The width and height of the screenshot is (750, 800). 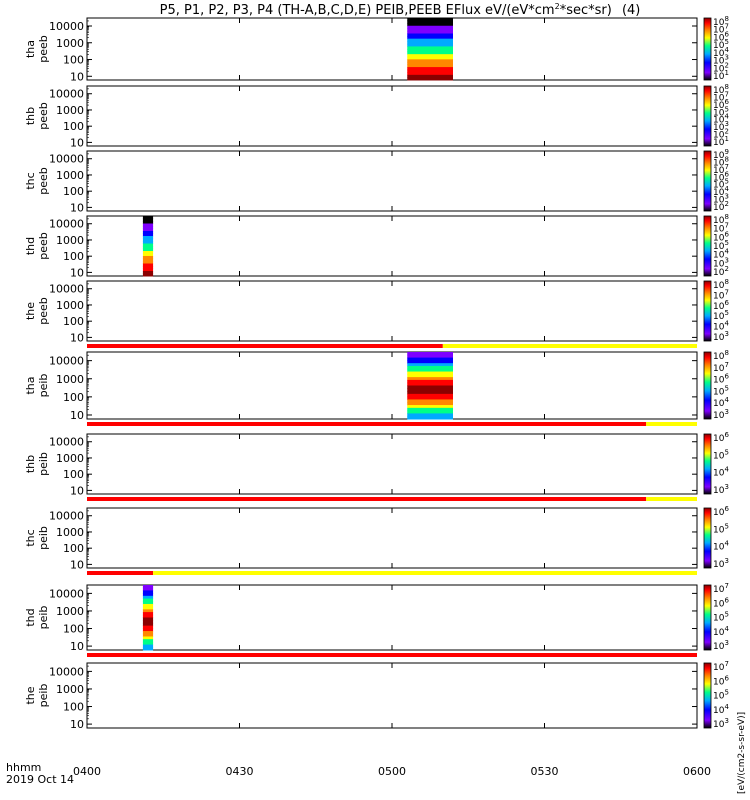 What do you see at coordinates (30, 246) in the screenshot?
I see `panel-probe-label: thd` at bounding box center [30, 246].